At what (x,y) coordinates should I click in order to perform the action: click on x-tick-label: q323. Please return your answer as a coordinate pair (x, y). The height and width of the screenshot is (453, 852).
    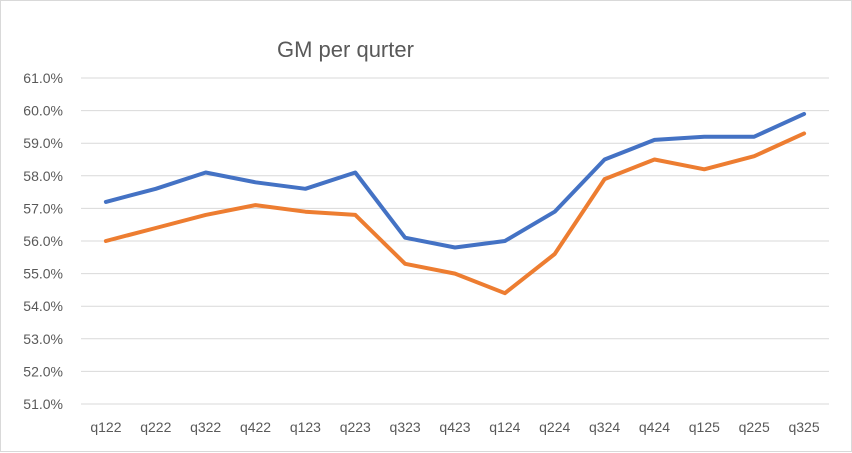
    Looking at the image, I should click on (405, 427).